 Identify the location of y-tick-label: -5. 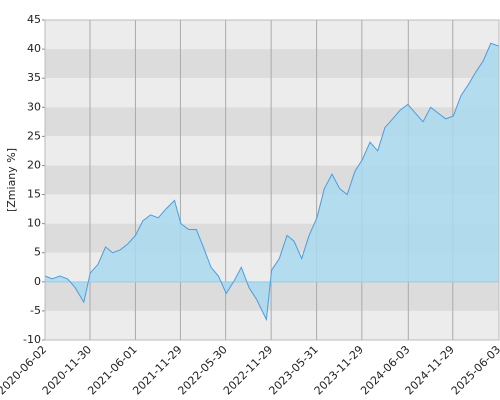
(35, 310).